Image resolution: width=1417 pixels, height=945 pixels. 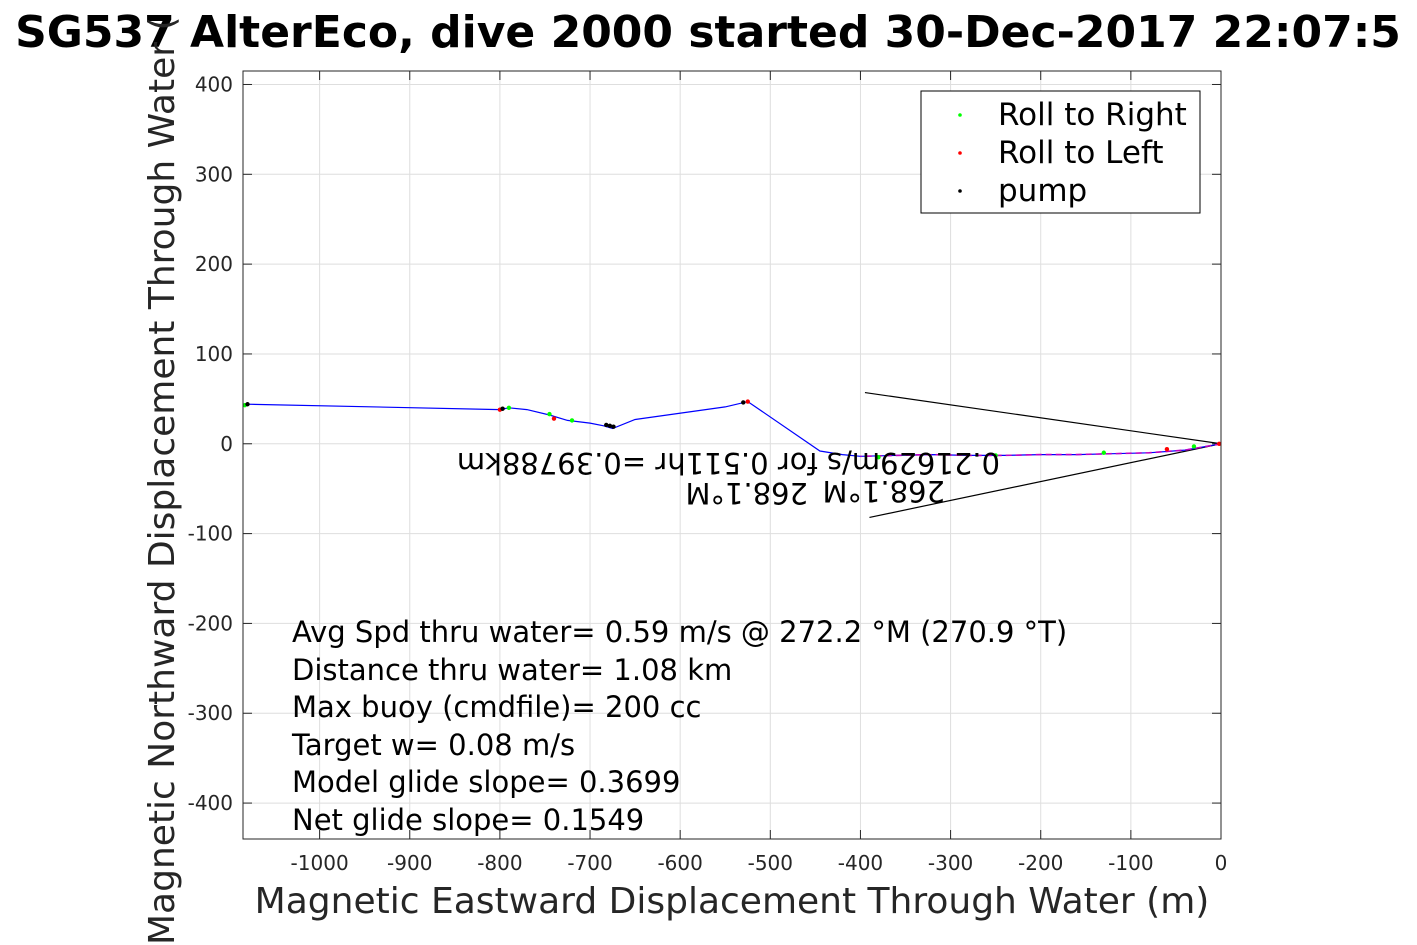 What do you see at coordinates (746, 493) in the screenshot?
I see `vector-heading-label-2: 268.1°M` at bounding box center [746, 493].